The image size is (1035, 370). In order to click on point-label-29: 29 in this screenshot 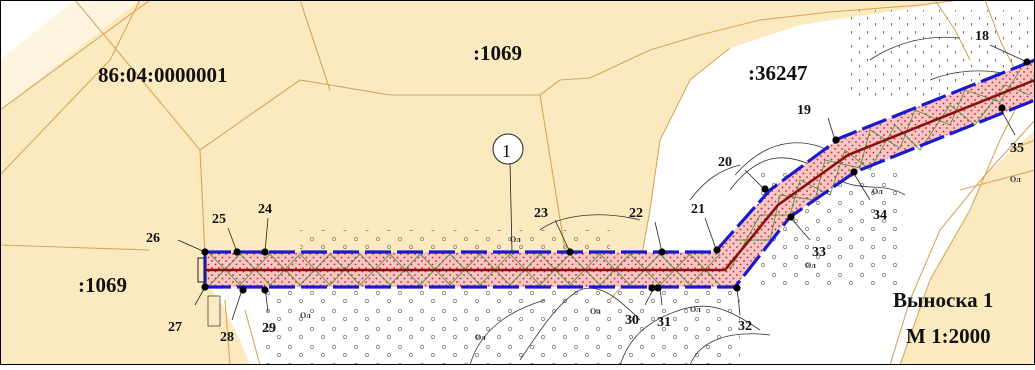, I will do `click(269, 328)`.